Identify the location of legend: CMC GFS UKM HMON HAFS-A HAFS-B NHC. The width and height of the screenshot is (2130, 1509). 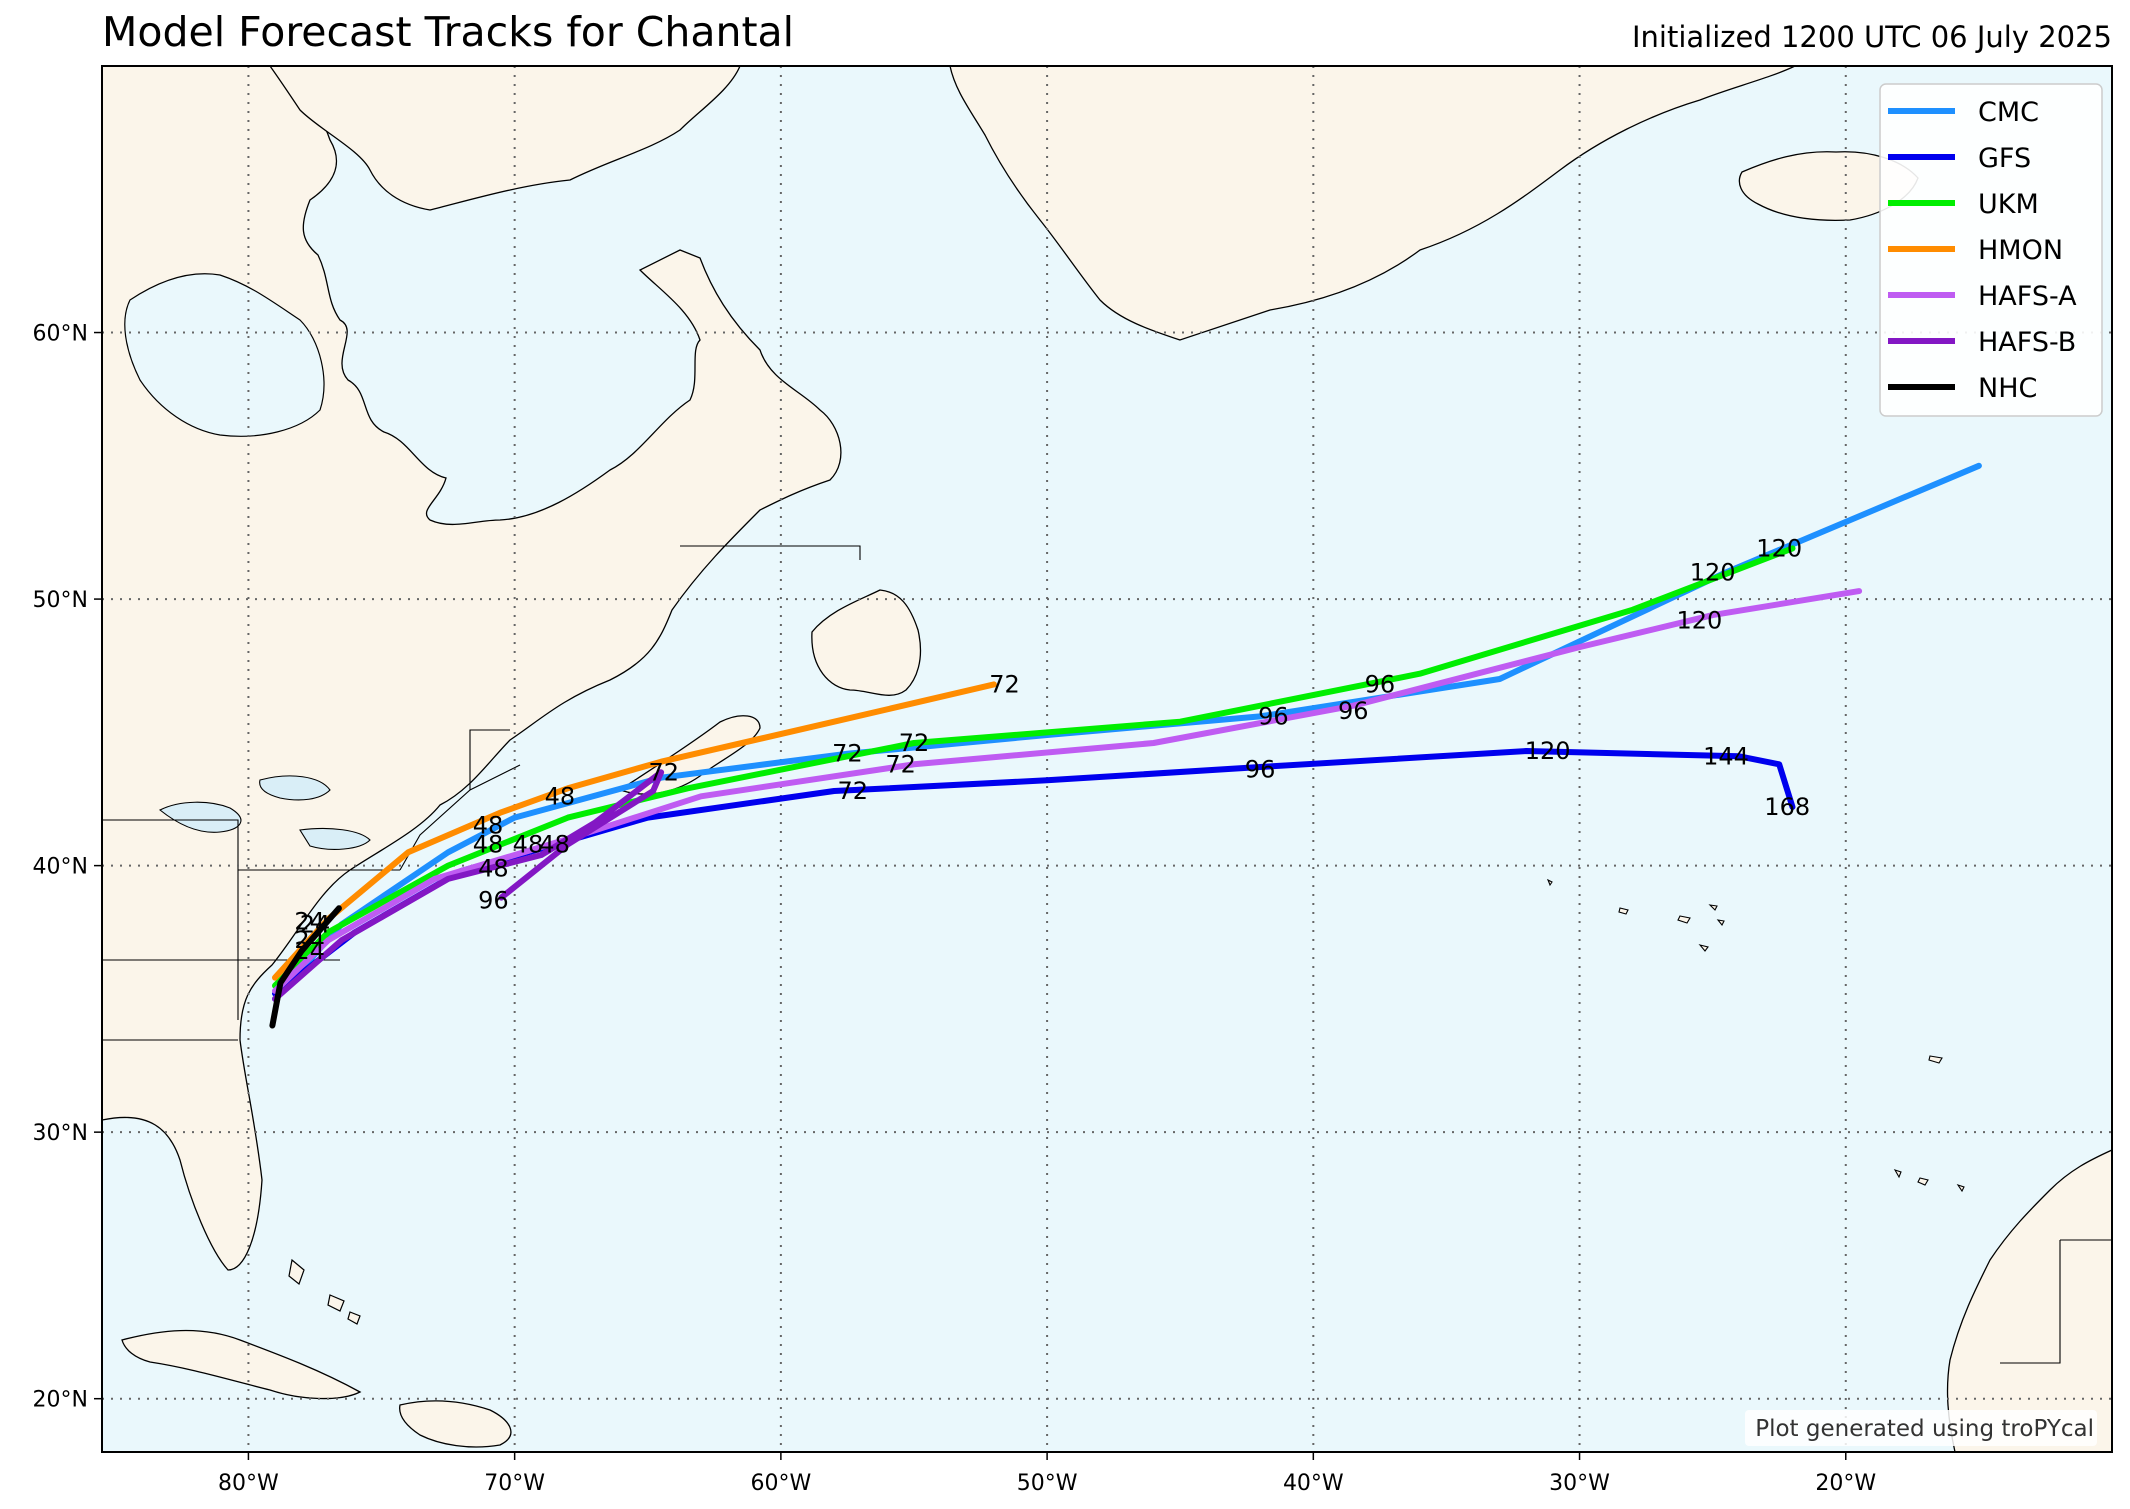
(1991, 250).